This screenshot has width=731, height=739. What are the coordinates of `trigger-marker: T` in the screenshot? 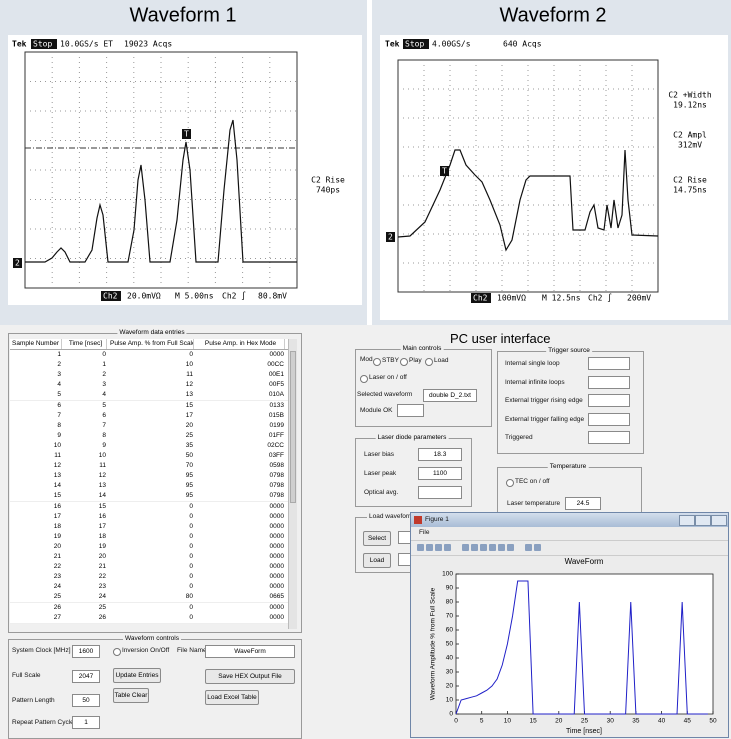 It's located at (444, 171).